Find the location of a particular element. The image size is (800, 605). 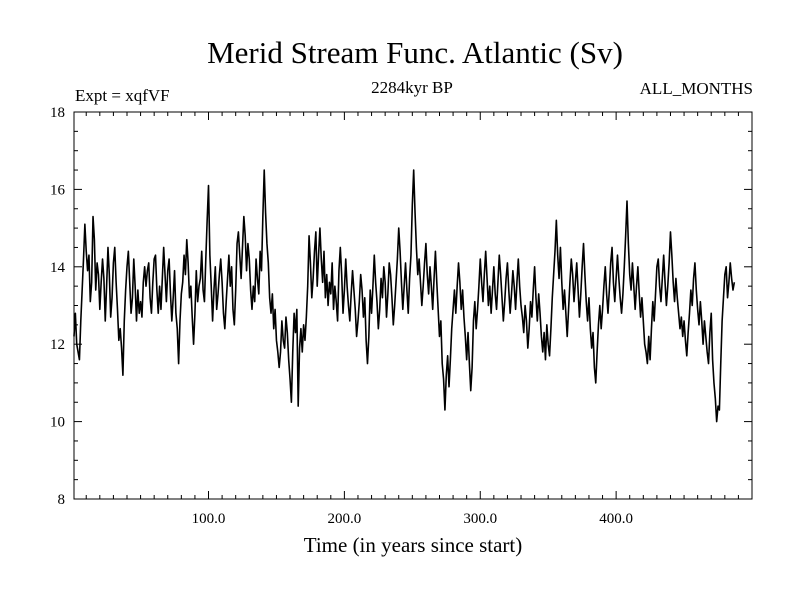

y-tick-label: 14 is located at coordinates (58, 268).